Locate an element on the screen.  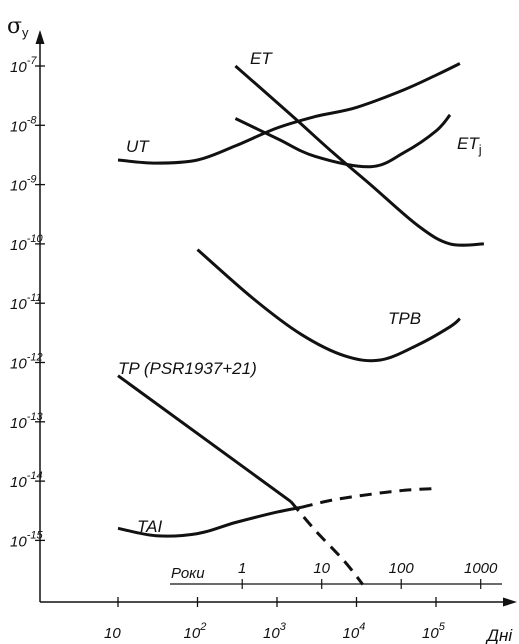
y-tick-label: 10⁻⁷ is located at coordinates (23, 65).